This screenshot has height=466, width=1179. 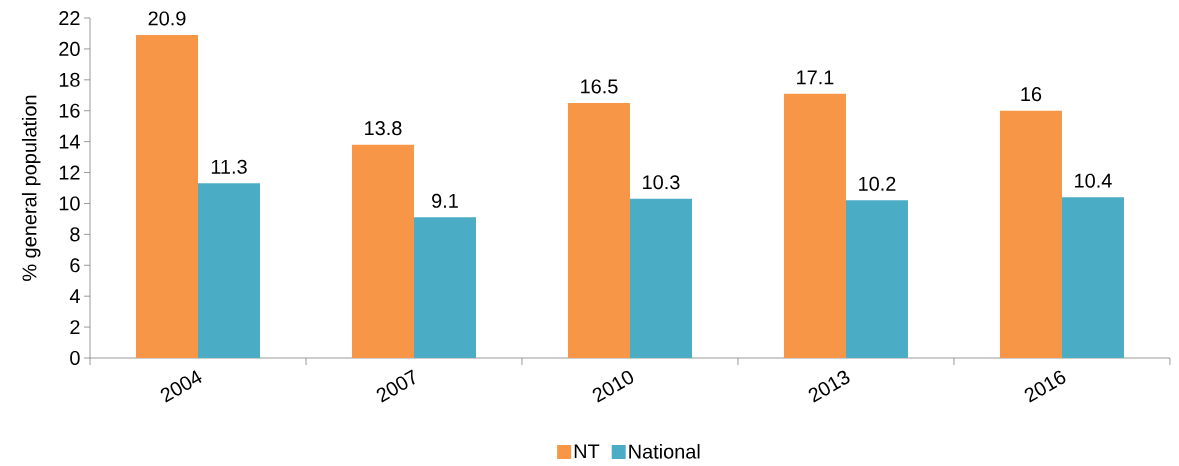 What do you see at coordinates (815, 77) in the screenshot?
I see `data-label: 17.1` at bounding box center [815, 77].